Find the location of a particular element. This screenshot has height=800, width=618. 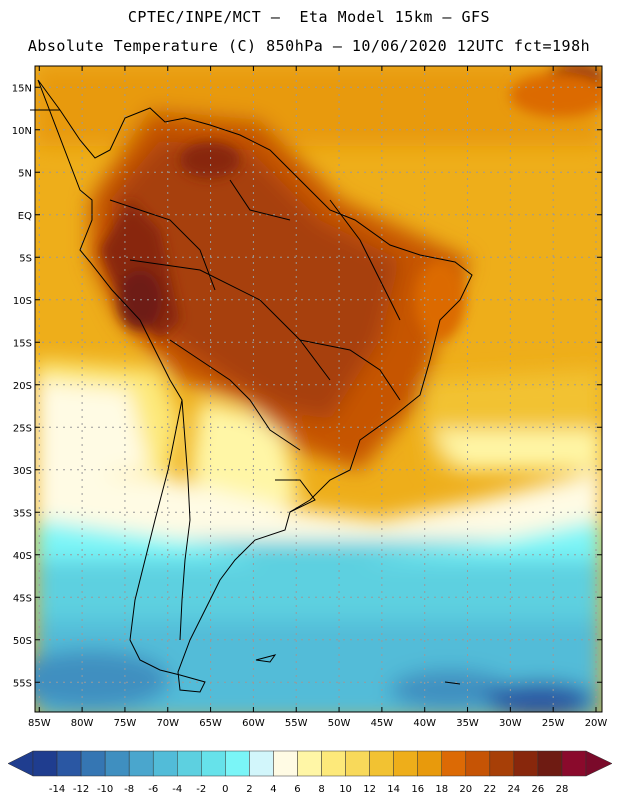

field-ne-brazil is located at coordinates (440, 300).